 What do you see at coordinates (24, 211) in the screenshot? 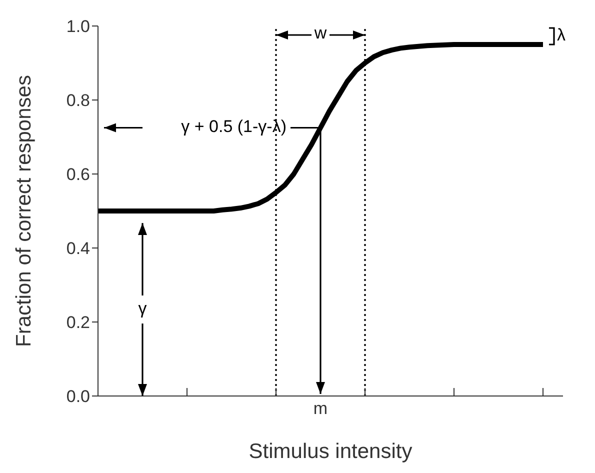
I see `y-axis-title: Fraction of correct responses` at bounding box center [24, 211].